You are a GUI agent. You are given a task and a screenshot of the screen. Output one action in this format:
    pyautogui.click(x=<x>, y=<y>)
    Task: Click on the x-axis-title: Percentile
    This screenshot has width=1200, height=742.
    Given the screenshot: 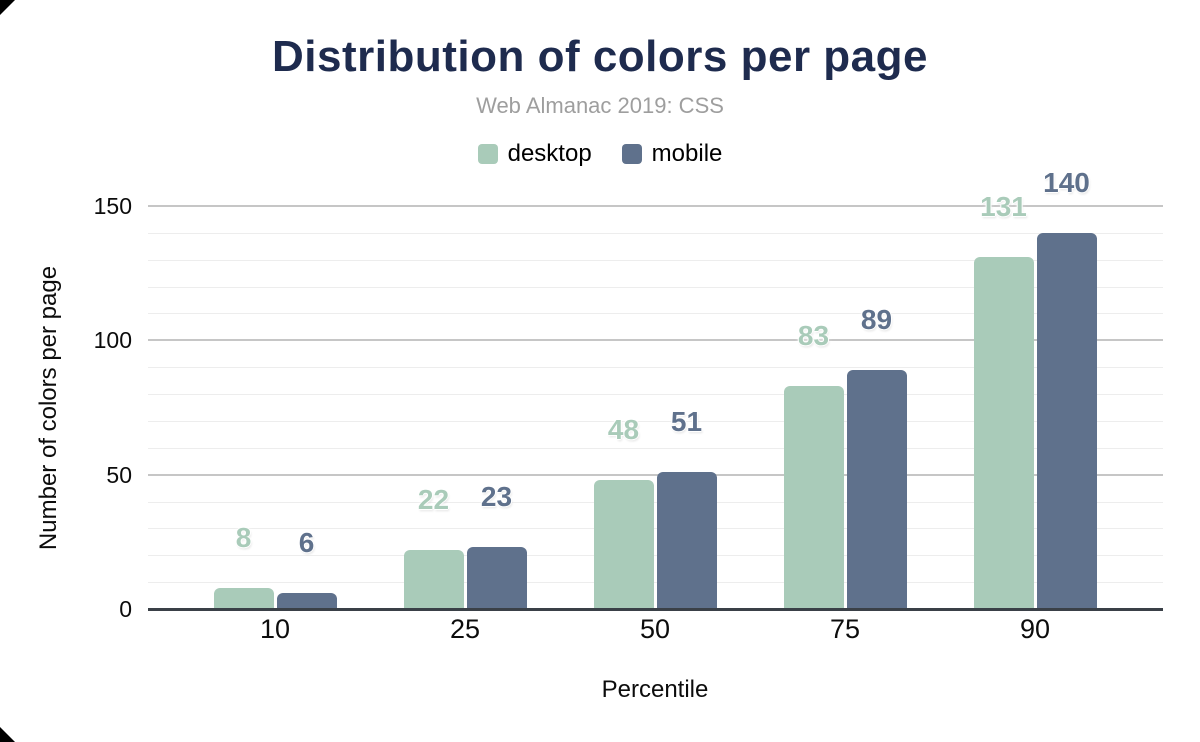 What is the action you would take?
    pyautogui.click(x=655, y=689)
    